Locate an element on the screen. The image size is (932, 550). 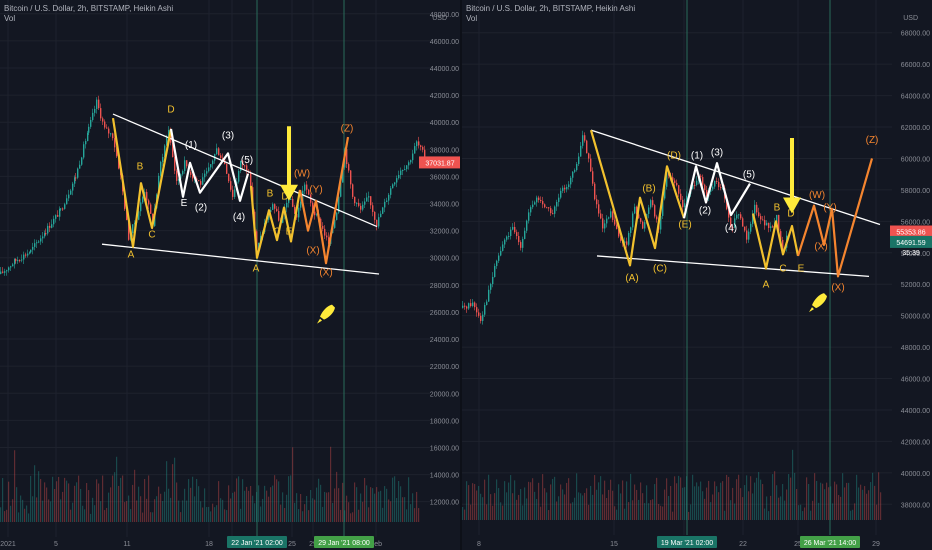
y-axis-tick-label: 36000.00 is located at coordinates (444, 177).